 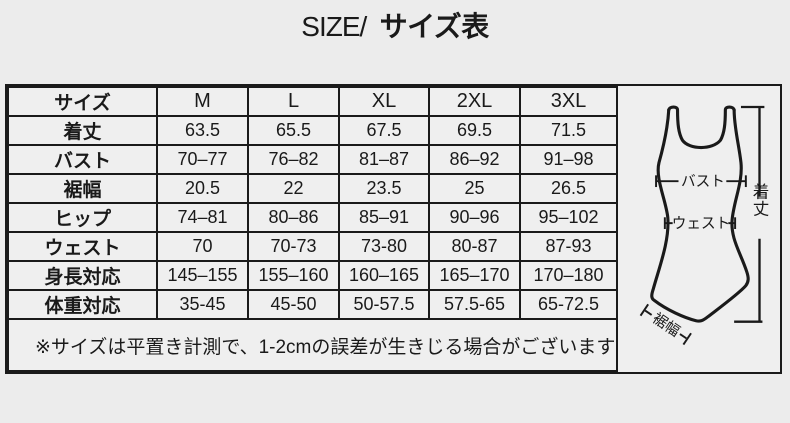 I want to click on size-footnote: ※サイズは平置き計測で、1-2cmの誤差が生きじる場合がございます, so click(x=312, y=345).